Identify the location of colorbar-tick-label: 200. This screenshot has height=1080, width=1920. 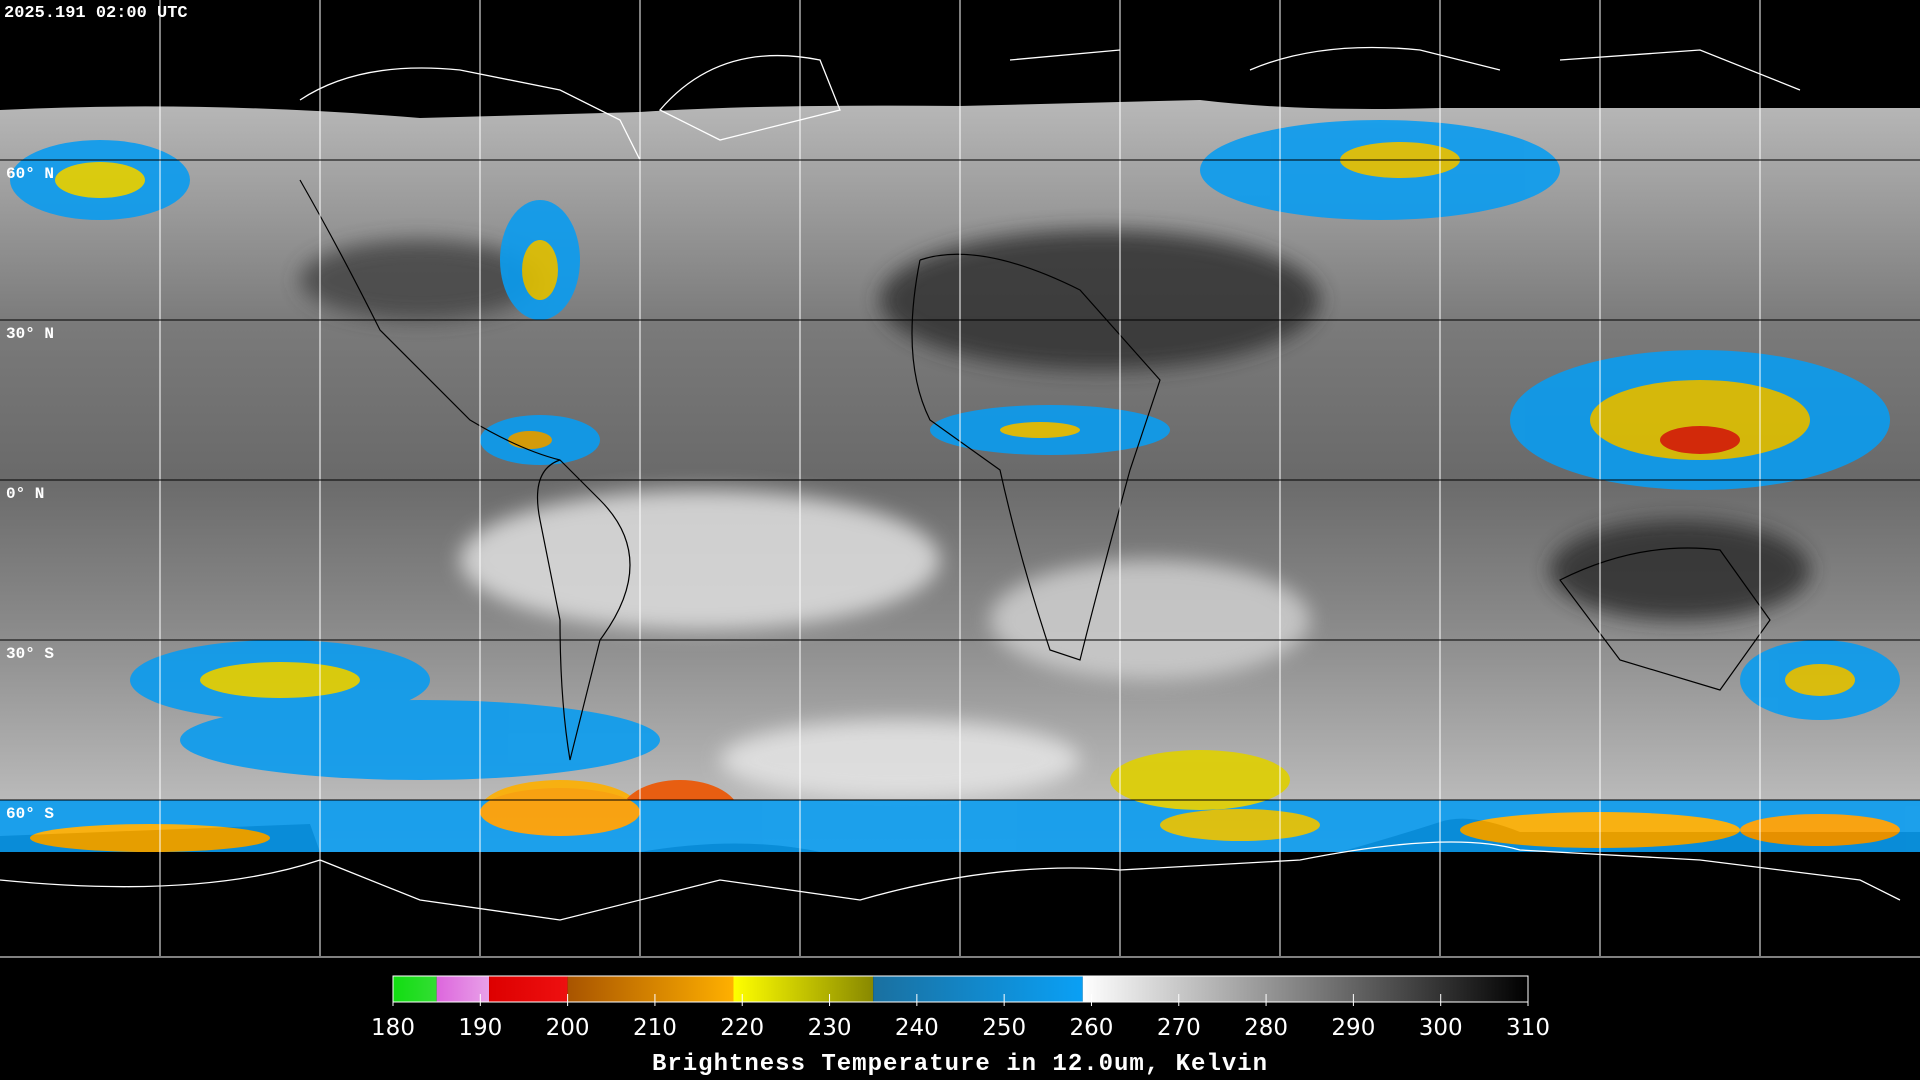
(568, 1028).